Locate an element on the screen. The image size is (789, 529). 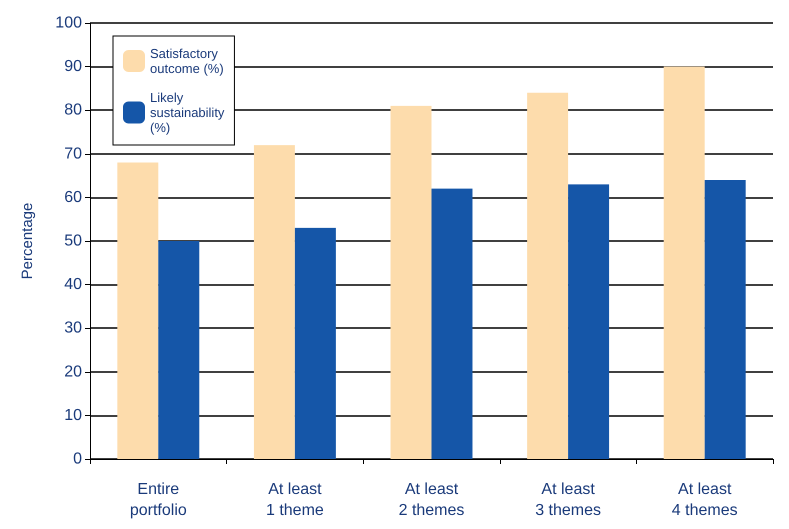
y-tick-label: 30 is located at coordinates (73, 328).